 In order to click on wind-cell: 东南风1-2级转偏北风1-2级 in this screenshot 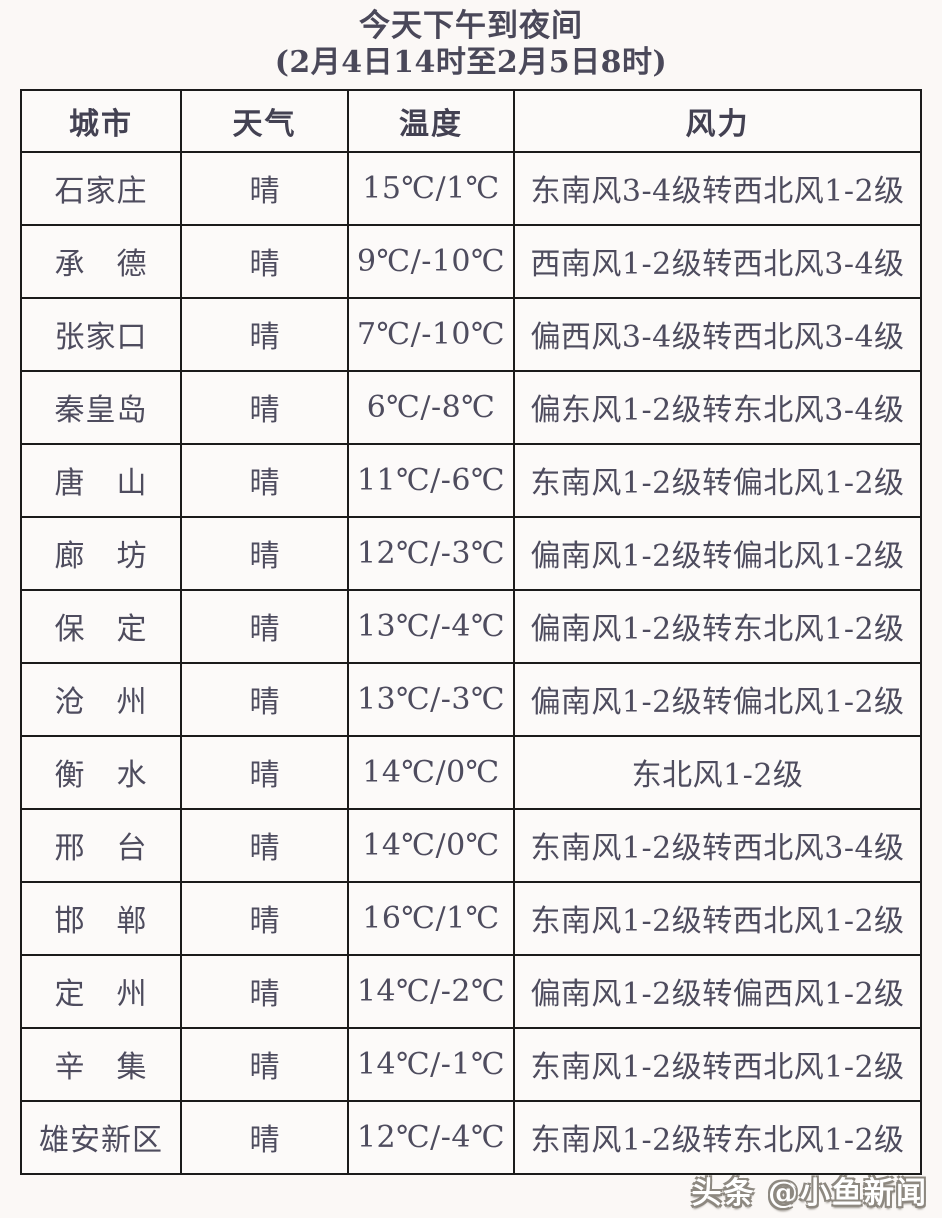, I will do `click(717, 480)`.